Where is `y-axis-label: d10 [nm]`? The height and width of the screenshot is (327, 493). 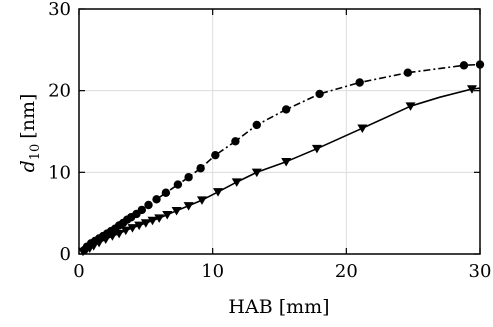
y-axis-label: d10 [nm] is located at coordinates (30, 133).